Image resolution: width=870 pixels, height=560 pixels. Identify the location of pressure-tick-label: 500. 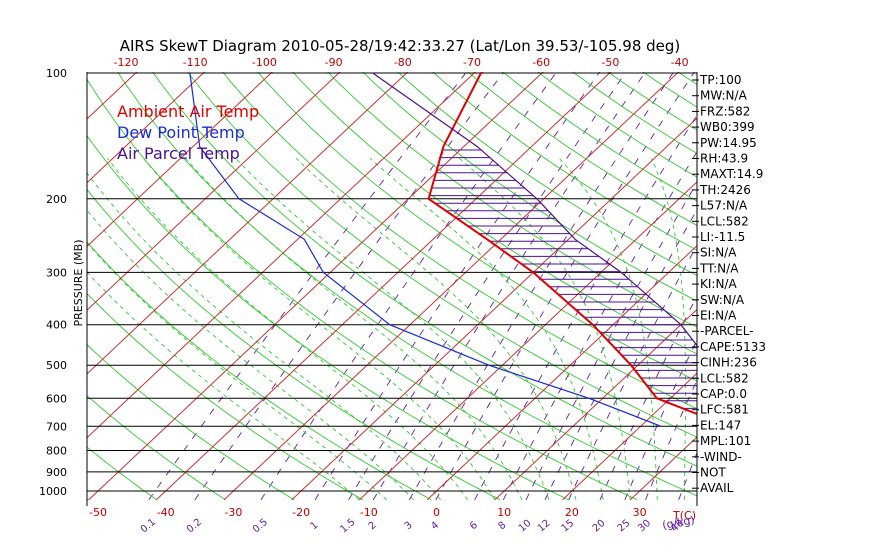
(56, 365).